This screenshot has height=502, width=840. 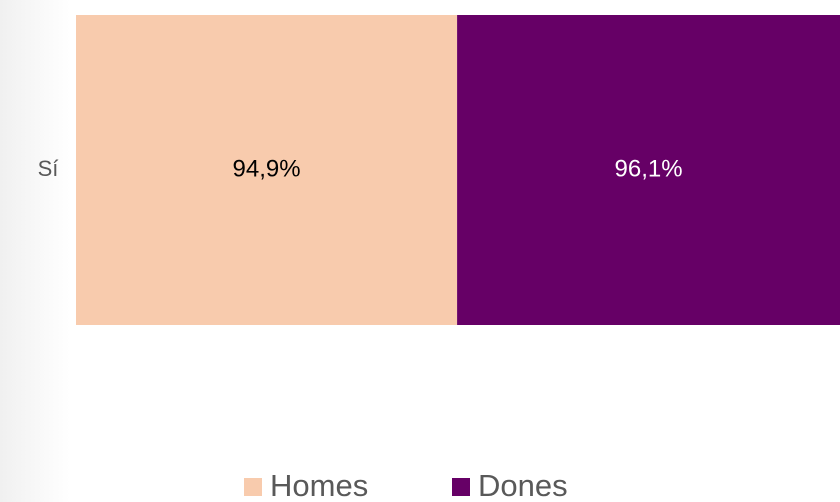 I want to click on legend-label: Dones, so click(x=523, y=485).